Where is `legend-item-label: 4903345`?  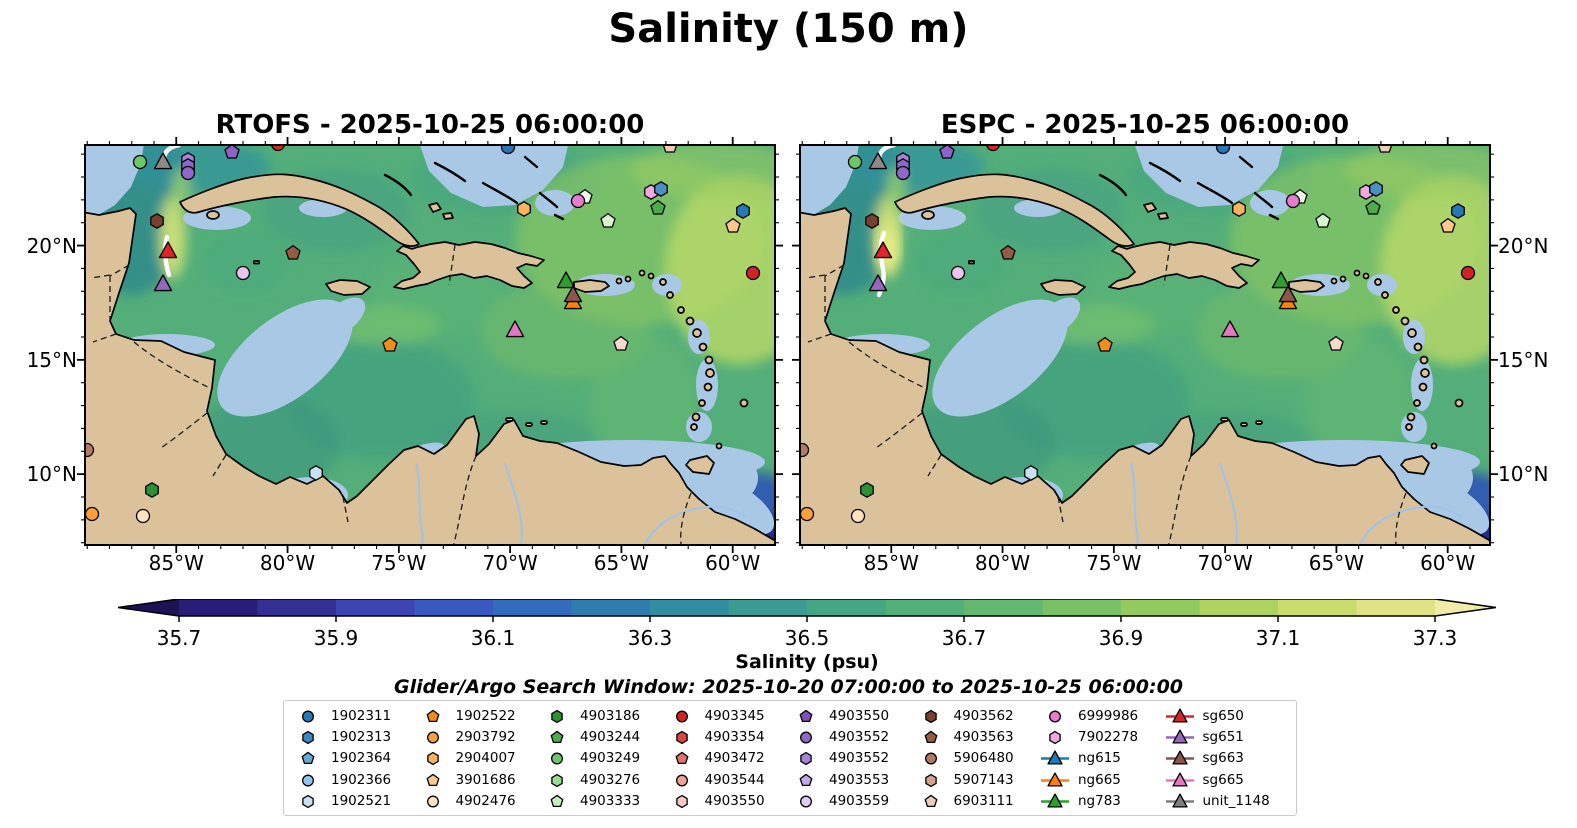
legend-item-label: 4903345 is located at coordinates (734, 716).